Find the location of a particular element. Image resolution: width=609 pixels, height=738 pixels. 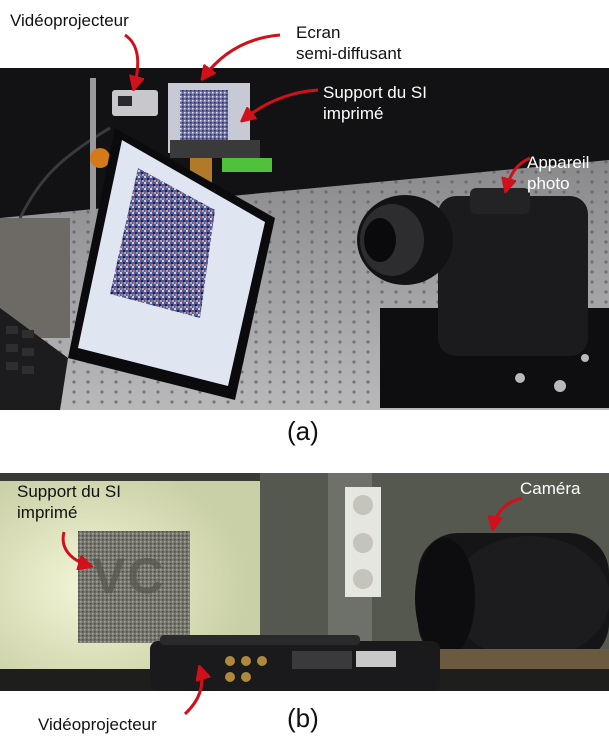

projected-text-vc: VC is located at coordinates (129, 576).